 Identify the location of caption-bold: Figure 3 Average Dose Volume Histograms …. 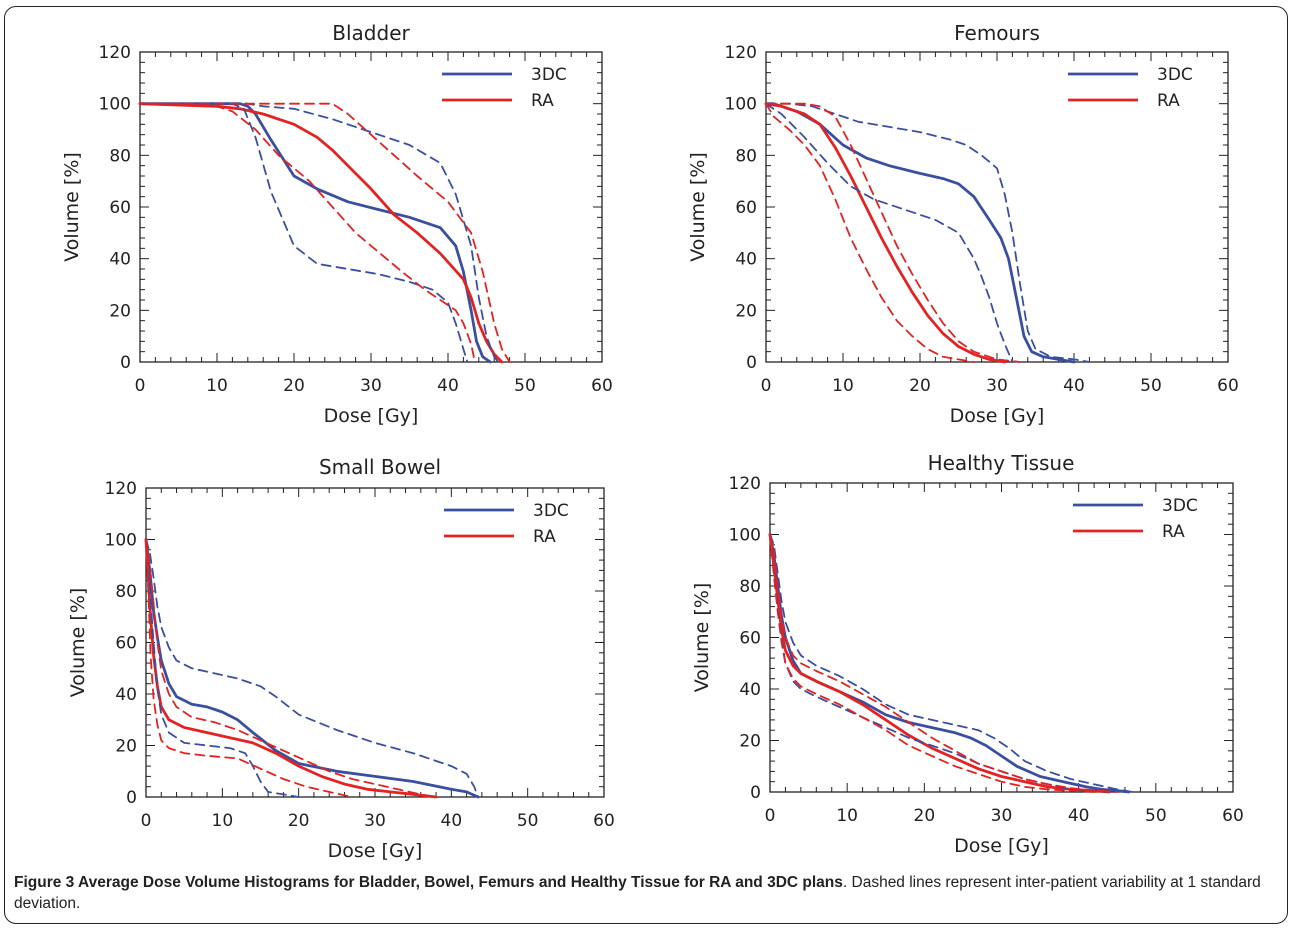
(428, 882).